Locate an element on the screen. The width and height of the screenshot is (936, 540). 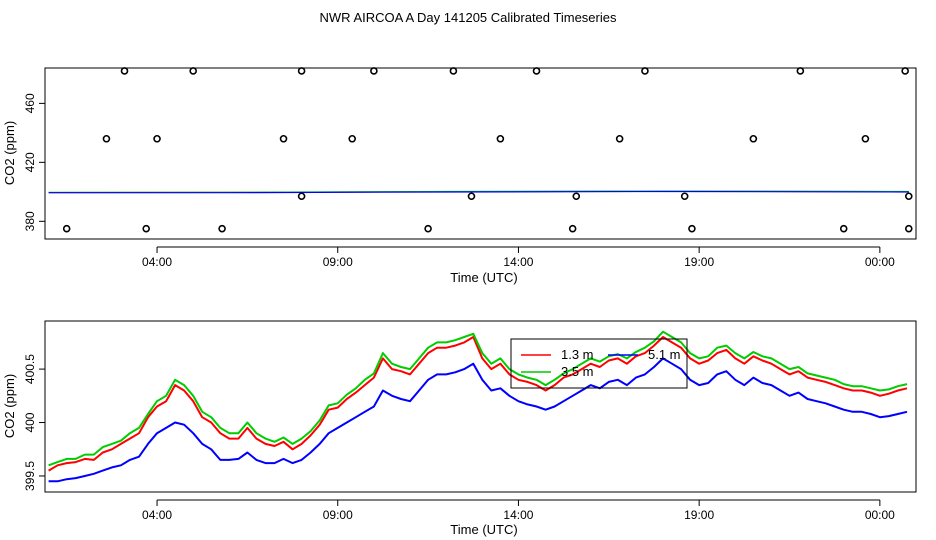
series-line-5.1-m is located at coordinates (478, 192).